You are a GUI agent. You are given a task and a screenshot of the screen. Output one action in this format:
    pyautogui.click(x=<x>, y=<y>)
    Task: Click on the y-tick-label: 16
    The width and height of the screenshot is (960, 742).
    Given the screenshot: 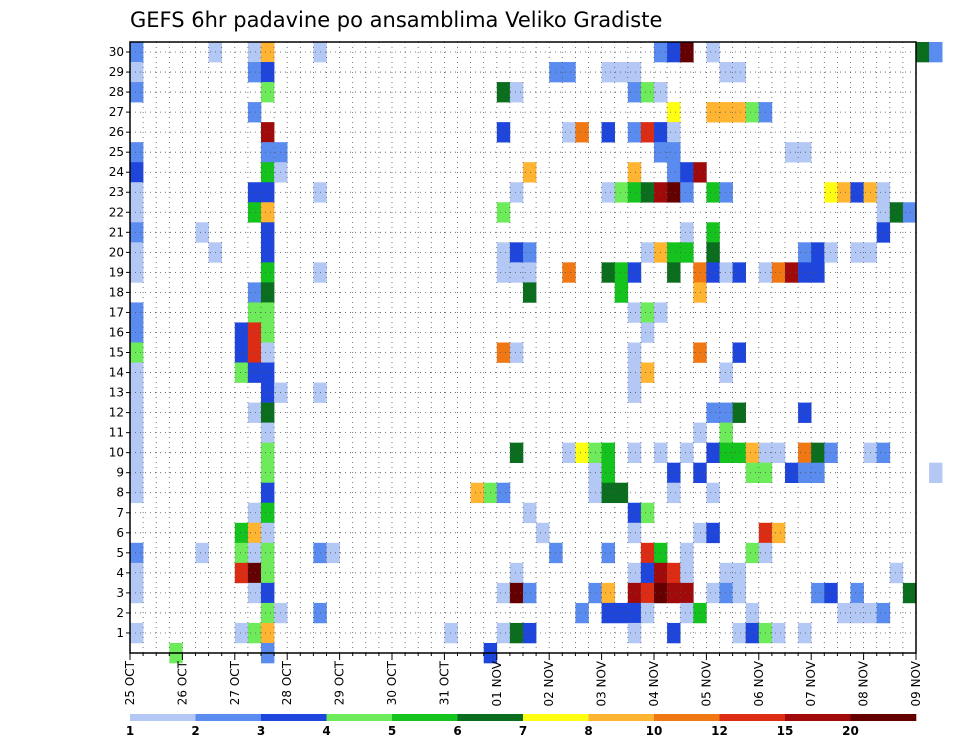 What is the action you would take?
    pyautogui.click(x=116, y=332)
    